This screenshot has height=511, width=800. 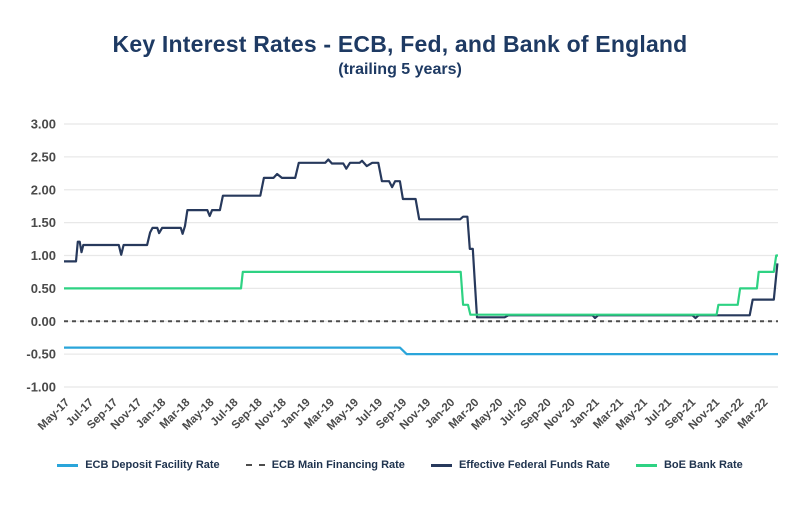 I want to click on legend-item-boe-bank-rate: BoE Bank Rate, so click(x=689, y=465).